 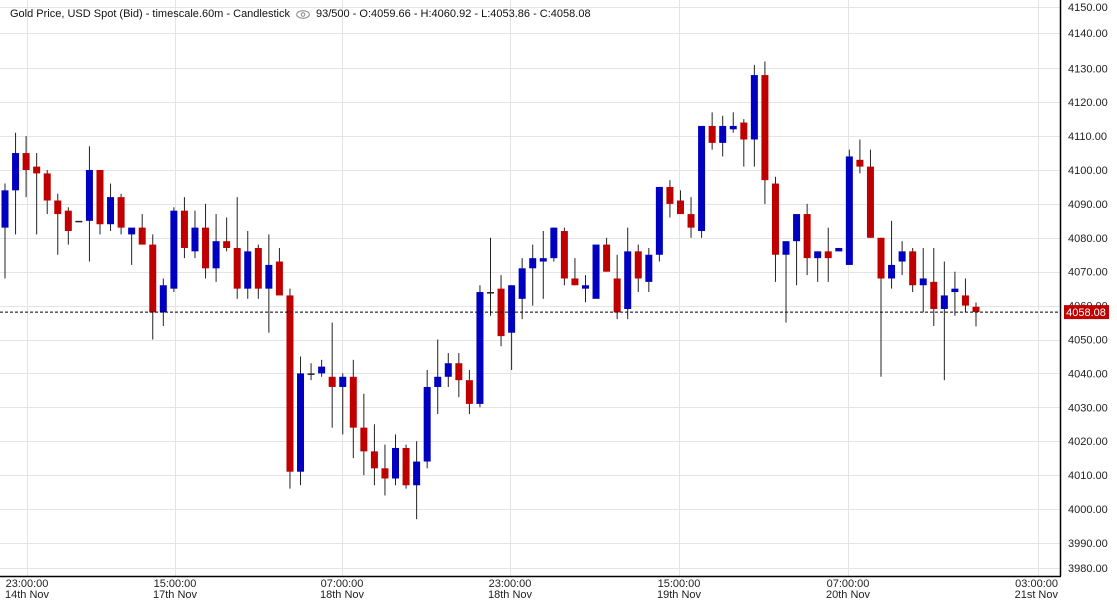 I want to click on y-tick-label: 4140.00, so click(x=1088, y=34).